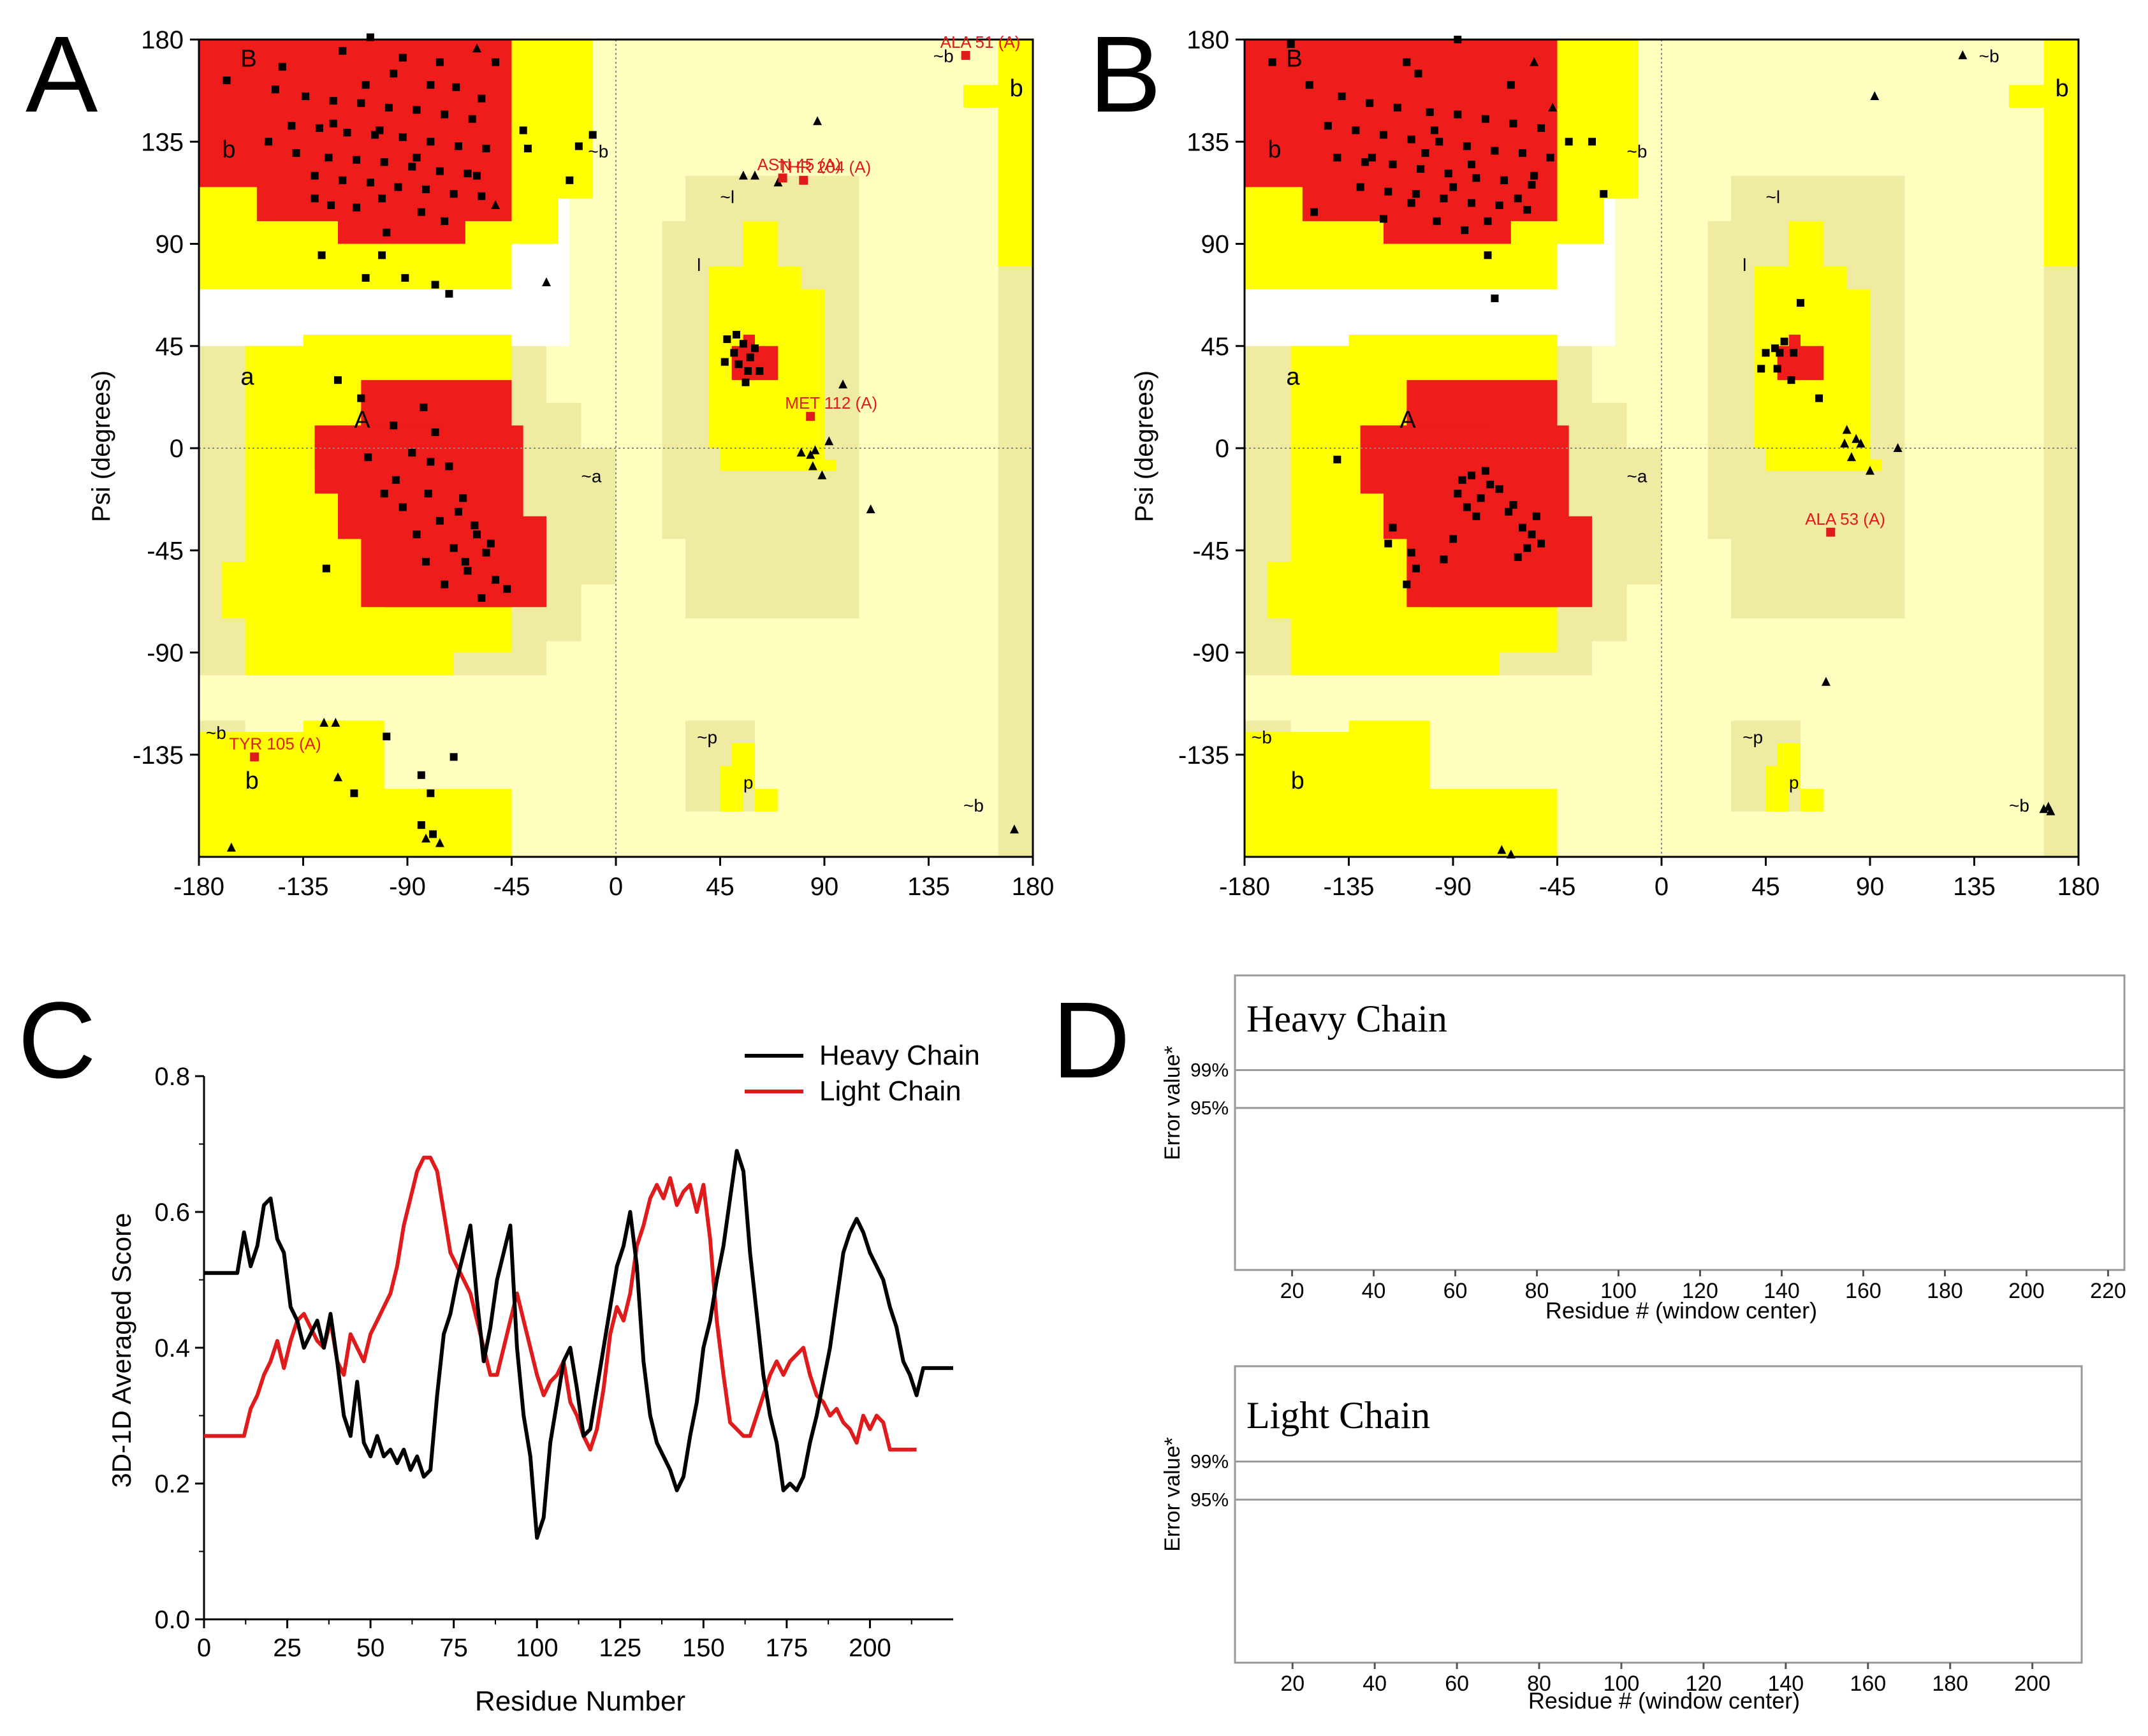  I want to click on rama-region-generous, so click(673, 380).